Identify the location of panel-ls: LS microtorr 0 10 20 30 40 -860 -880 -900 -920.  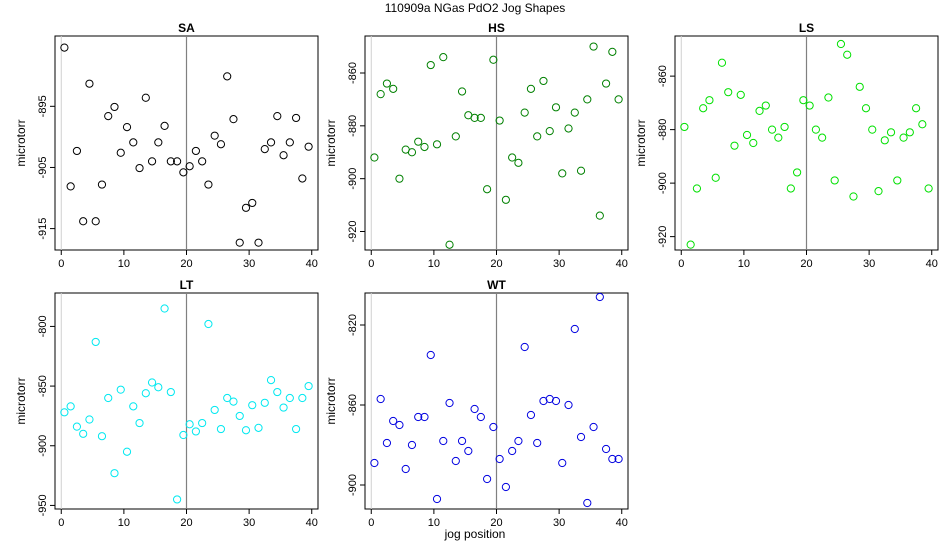
(786, 145).